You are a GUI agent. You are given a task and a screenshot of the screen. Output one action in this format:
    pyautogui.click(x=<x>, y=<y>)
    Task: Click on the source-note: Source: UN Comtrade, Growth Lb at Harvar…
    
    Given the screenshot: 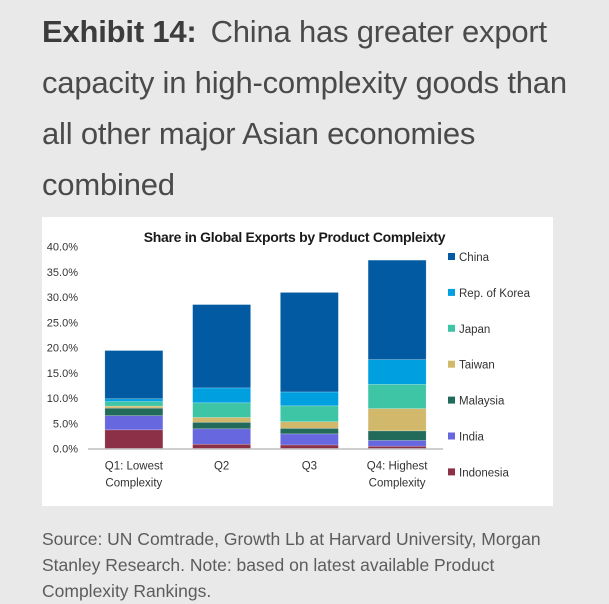 What is the action you would take?
    pyautogui.click(x=291, y=565)
    